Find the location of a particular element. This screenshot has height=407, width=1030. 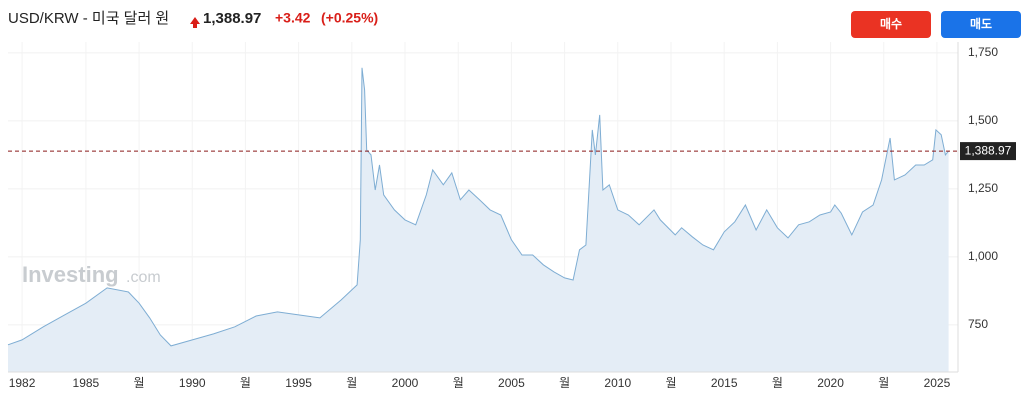

x-tick-label: 1990 is located at coordinates (192, 383).